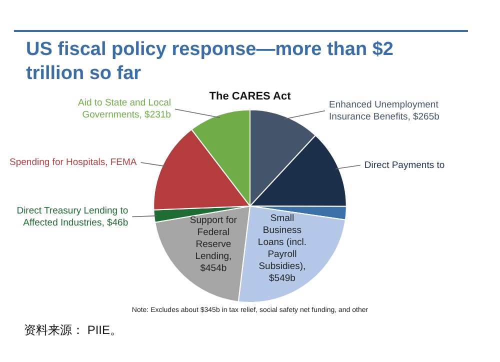  Describe the element at coordinates (213, 244) in the screenshot. I see `slice-label: Support for Federal Reserve Lending, $454b` at that location.